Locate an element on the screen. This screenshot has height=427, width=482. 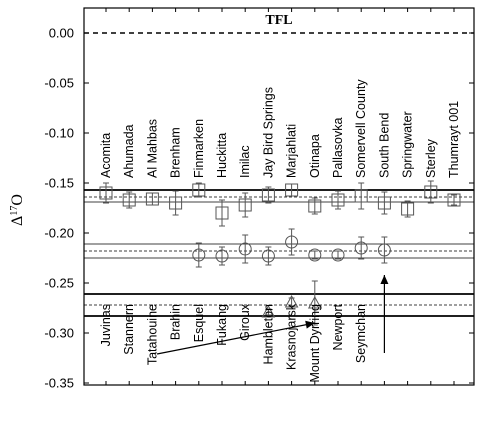
y-tick-label: -0.05 is located at coordinates (59, 83).